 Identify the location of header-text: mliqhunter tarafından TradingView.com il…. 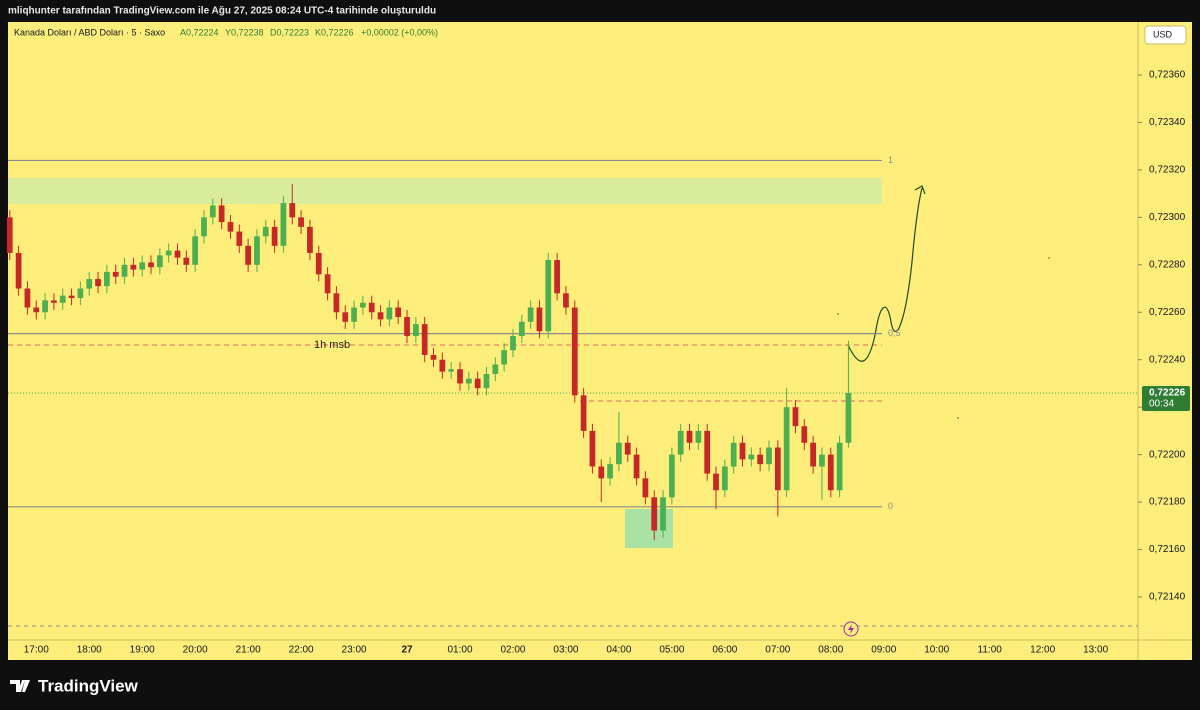
(222, 11).